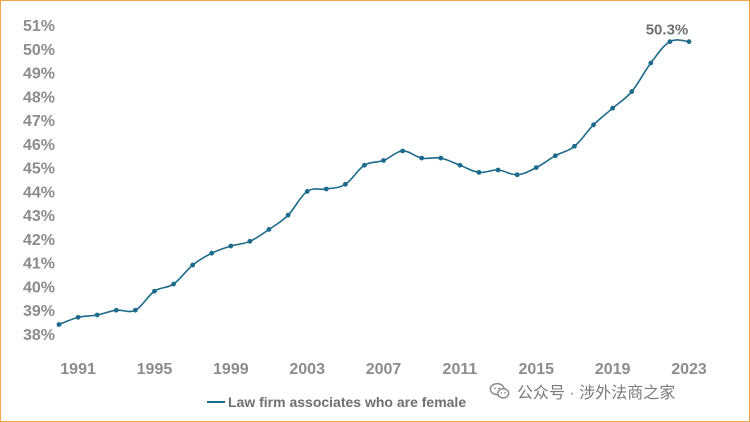 The image size is (750, 422). I want to click on x-axis-ticks: 1991 1995 1999 2003 2007 2011 2015 2019 2023, so click(383, 369).